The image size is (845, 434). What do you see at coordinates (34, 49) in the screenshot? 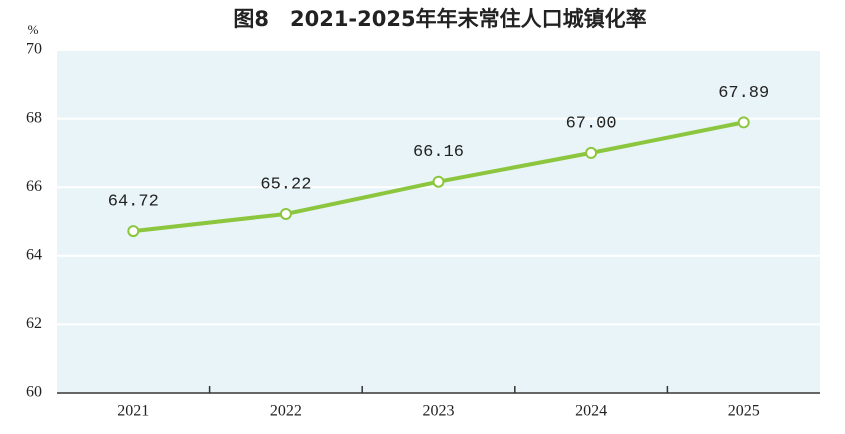
I see `y-tick-label: 70` at bounding box center [34, 49].